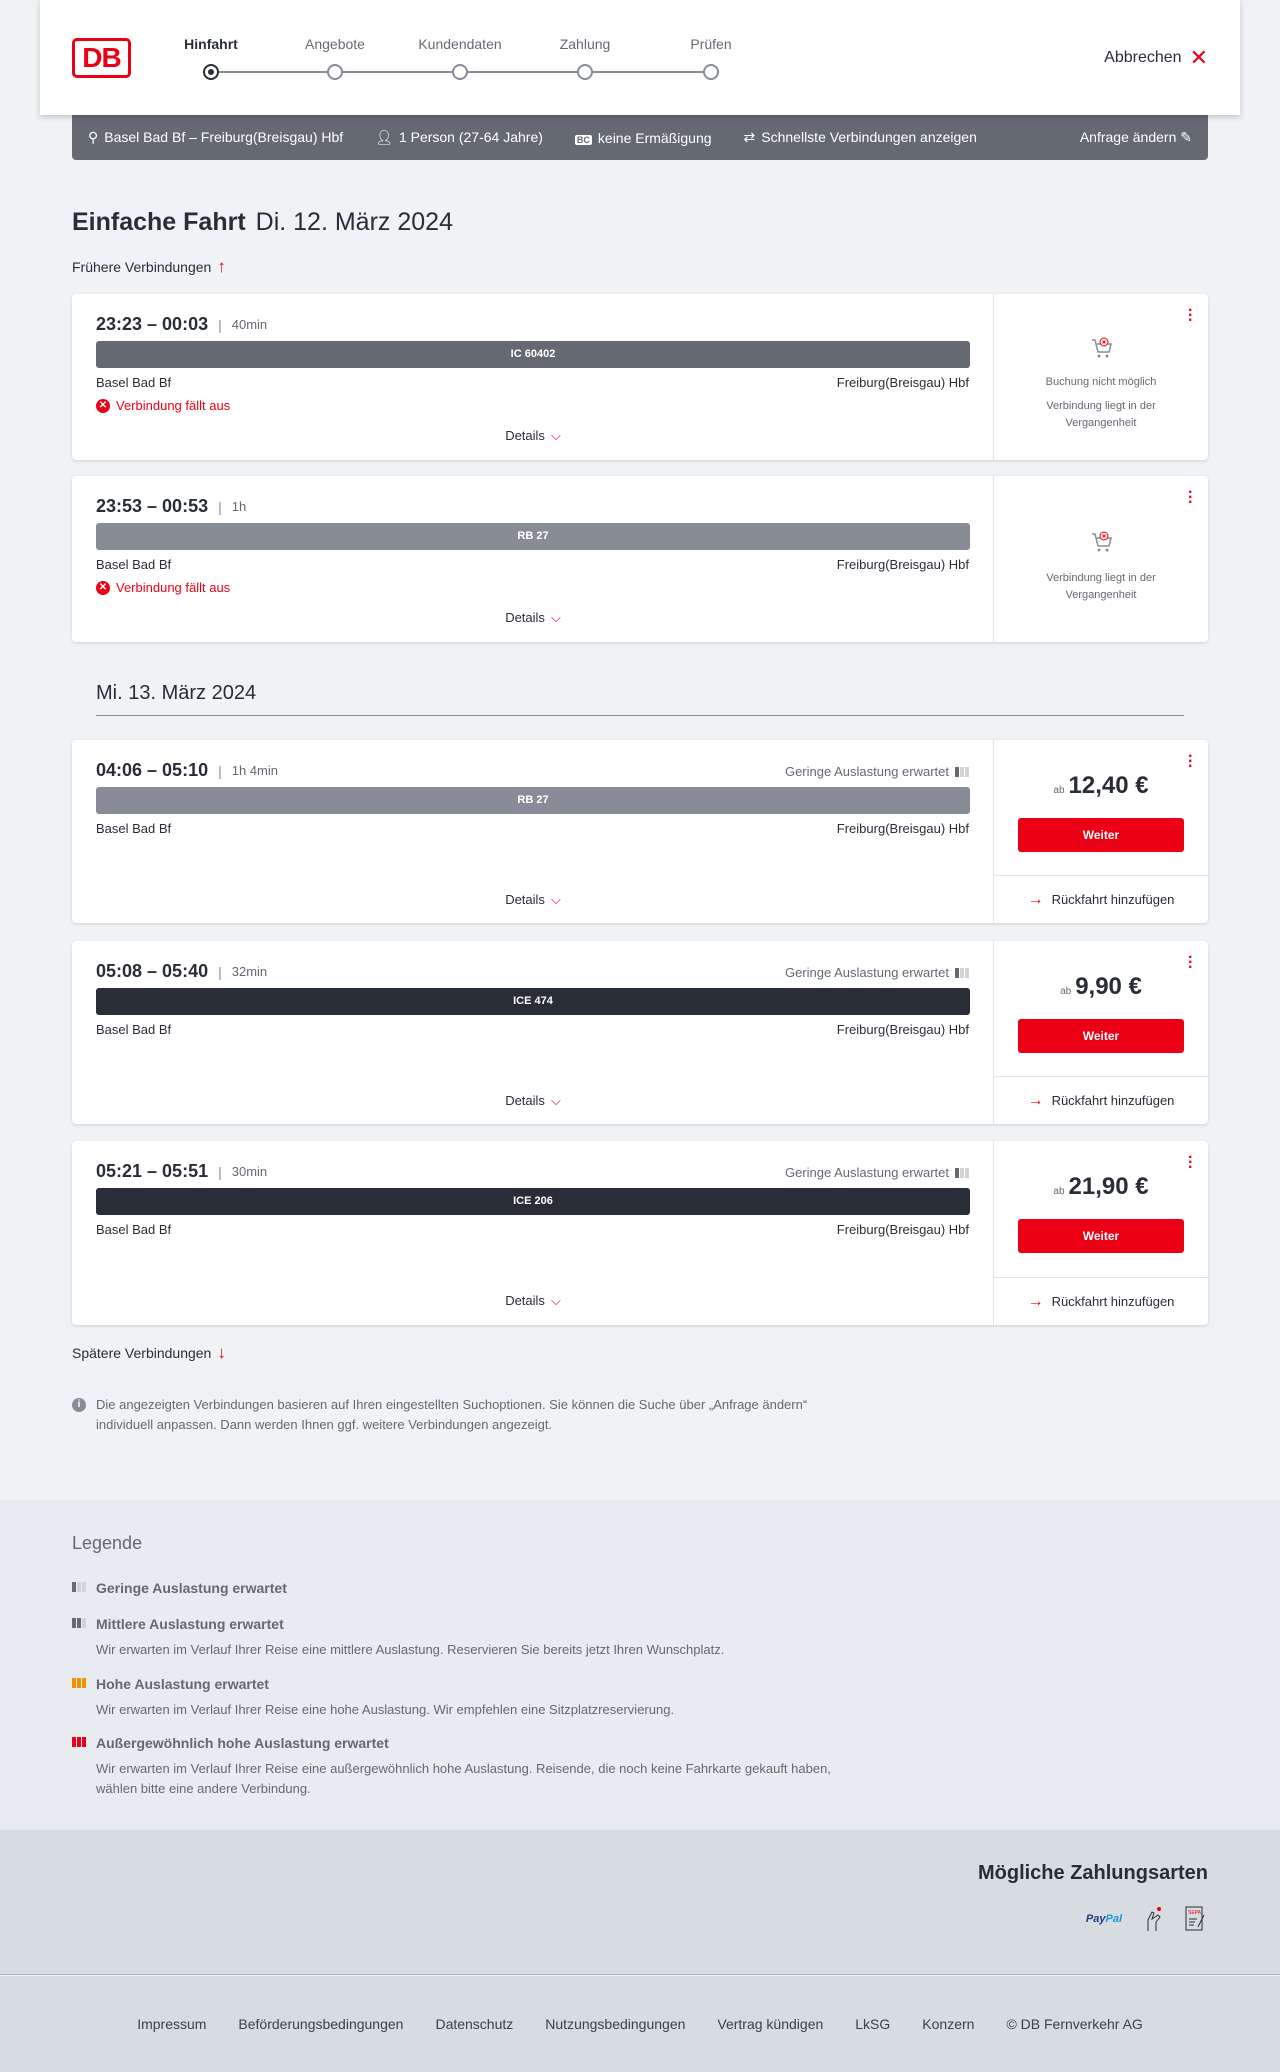 The width and height of the screenshot is (1280, 2072). Describe the element at coordinates (152, 770) in the screenshot. I see `time-range: 04:06 – 05:10` at that location.